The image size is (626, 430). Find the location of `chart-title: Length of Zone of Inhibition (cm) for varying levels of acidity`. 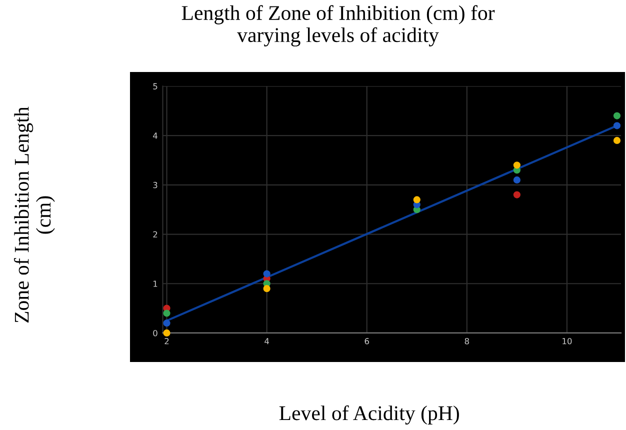

chart-title: Length of Zone of Inhibition (cm) for varying levels of acidity is located at coordinates (338, 25).